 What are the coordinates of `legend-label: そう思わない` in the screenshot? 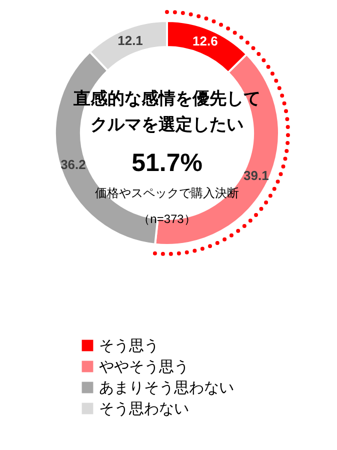 It's located at (144, 409).